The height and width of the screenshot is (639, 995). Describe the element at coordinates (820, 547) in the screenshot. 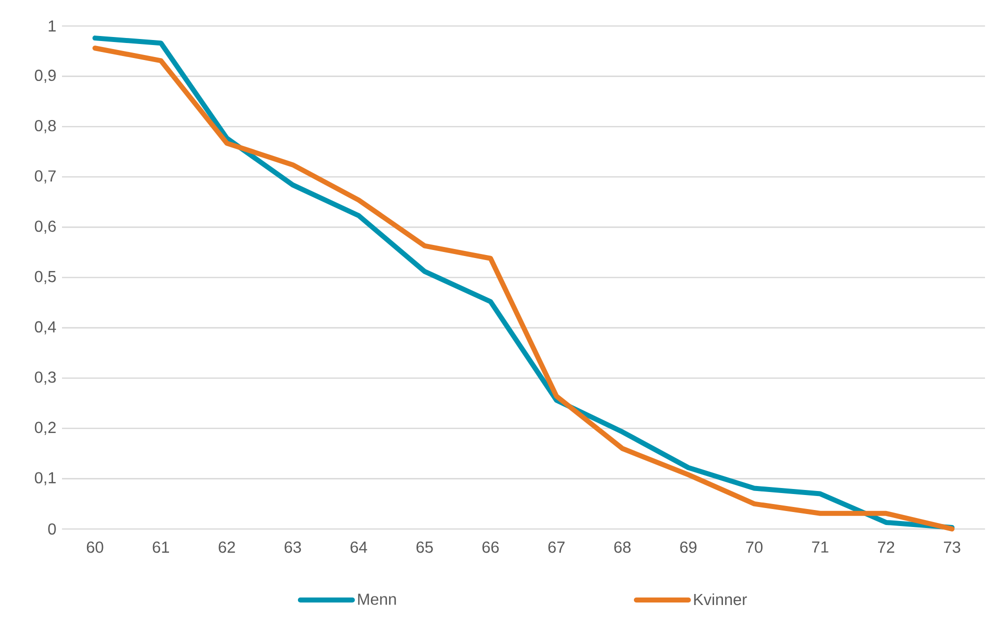

I see `x-tick-label: 71` at that location.